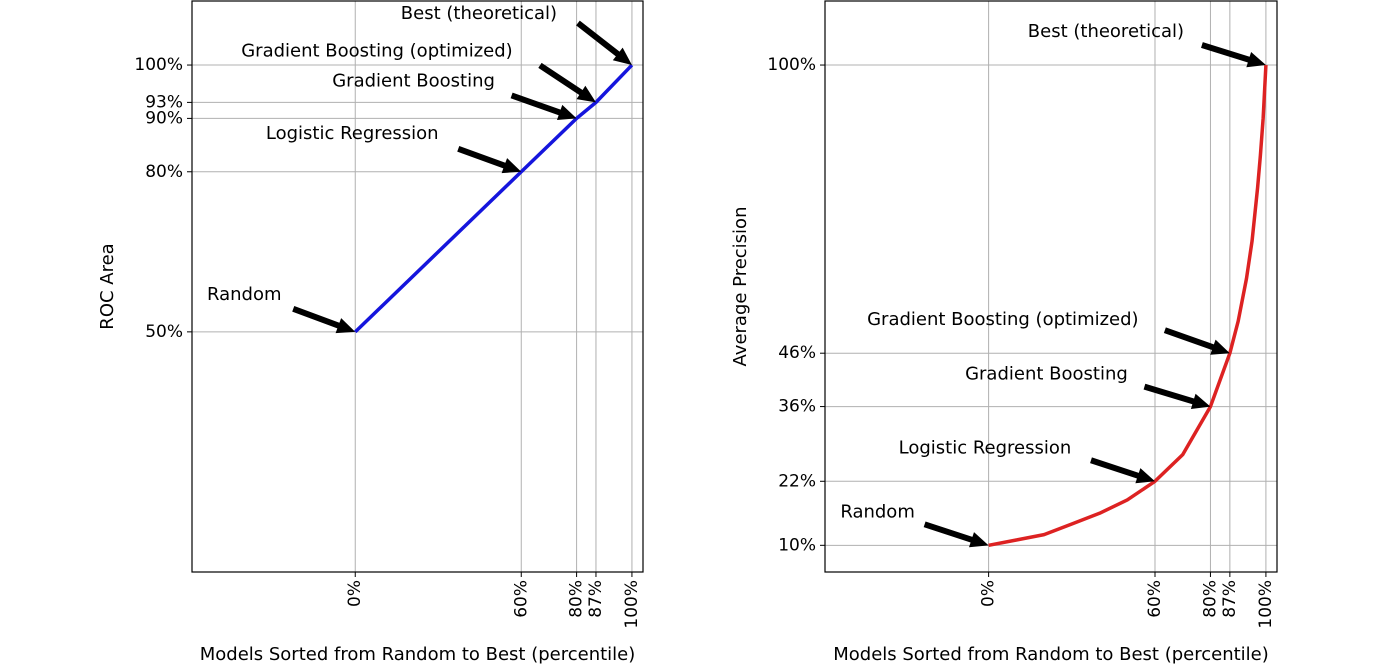 The width and height of the screenshot is (1400, 667). Describe the element at coordinates (164, 332) in the screenshot. I see `y-tick-label: 50%` at that location.